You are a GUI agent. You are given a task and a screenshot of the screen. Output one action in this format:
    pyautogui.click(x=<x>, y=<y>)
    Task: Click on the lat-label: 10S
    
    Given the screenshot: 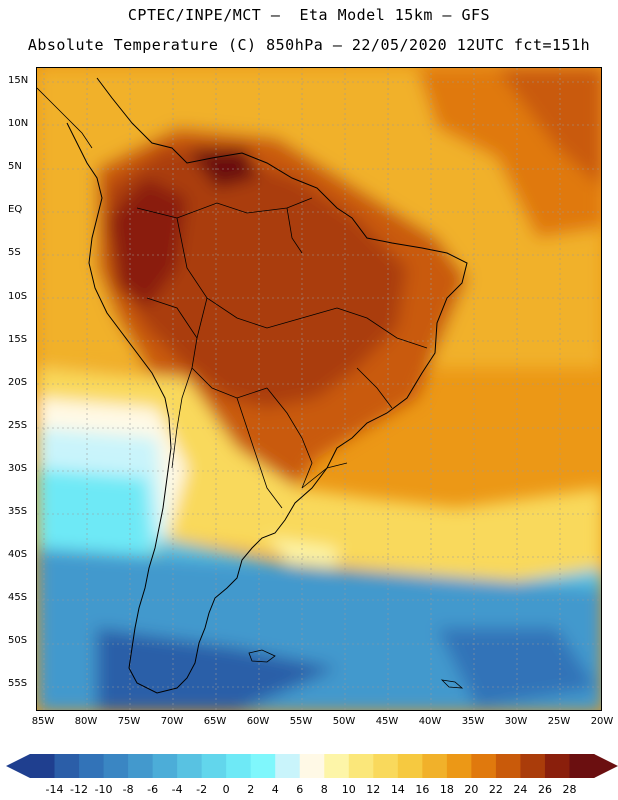 What is the action you would take?
    pyautogui.click(x=18, y=296)
    